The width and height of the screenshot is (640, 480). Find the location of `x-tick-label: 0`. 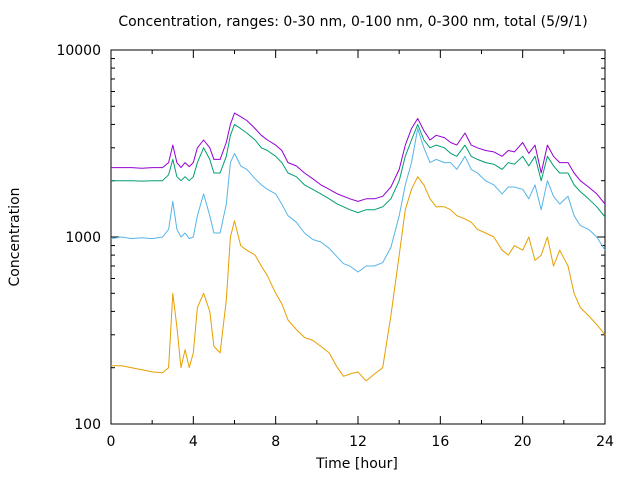

x-tick-label: 0 is located at coordinates (111, 442).